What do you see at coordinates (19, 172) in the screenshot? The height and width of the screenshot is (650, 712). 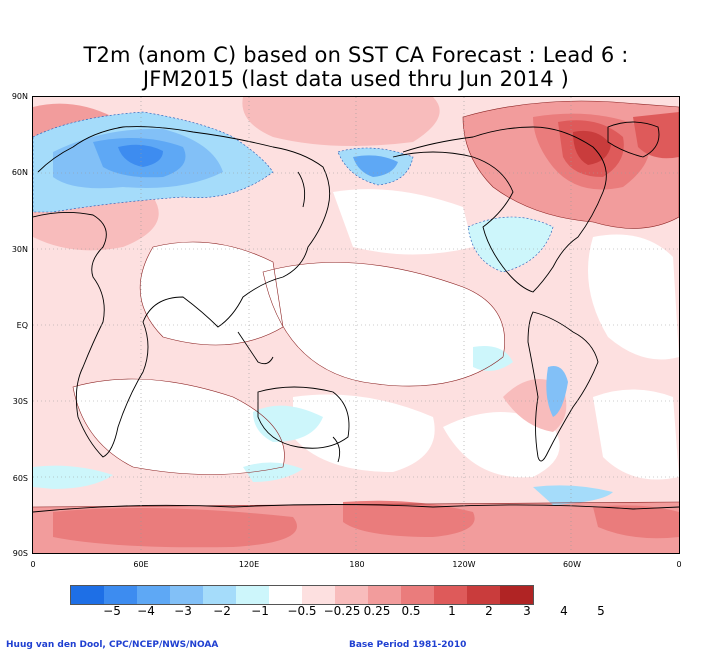 I see `lat-label-60n: 60N` at bounding box center [19, 172].